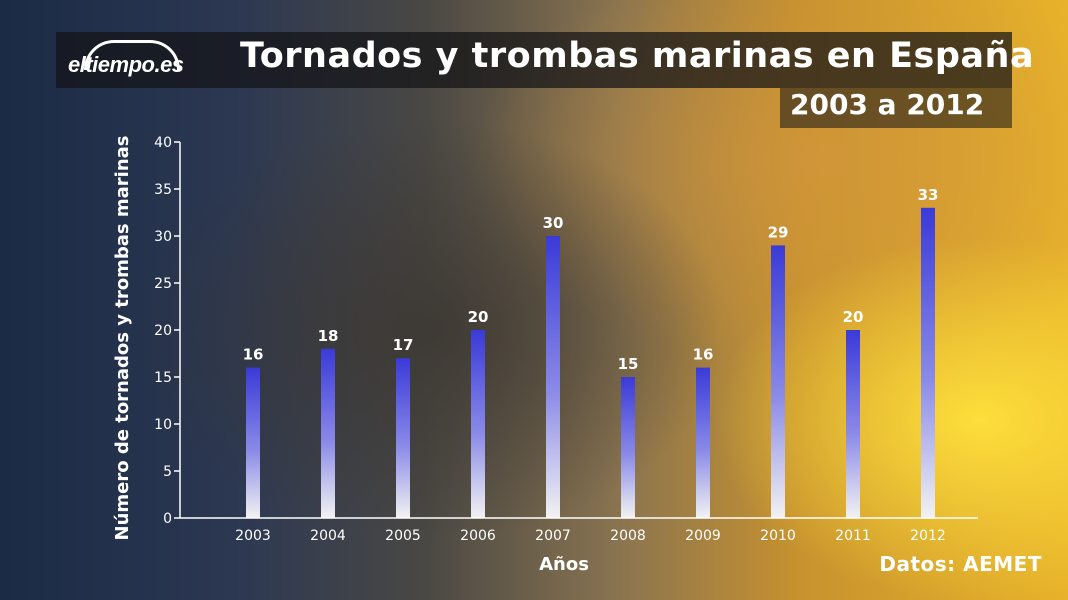  What do you see at coordinates (703, 355) in the screenshot?
I see `data-label-2009: 16` at bounding box center [703, 355].